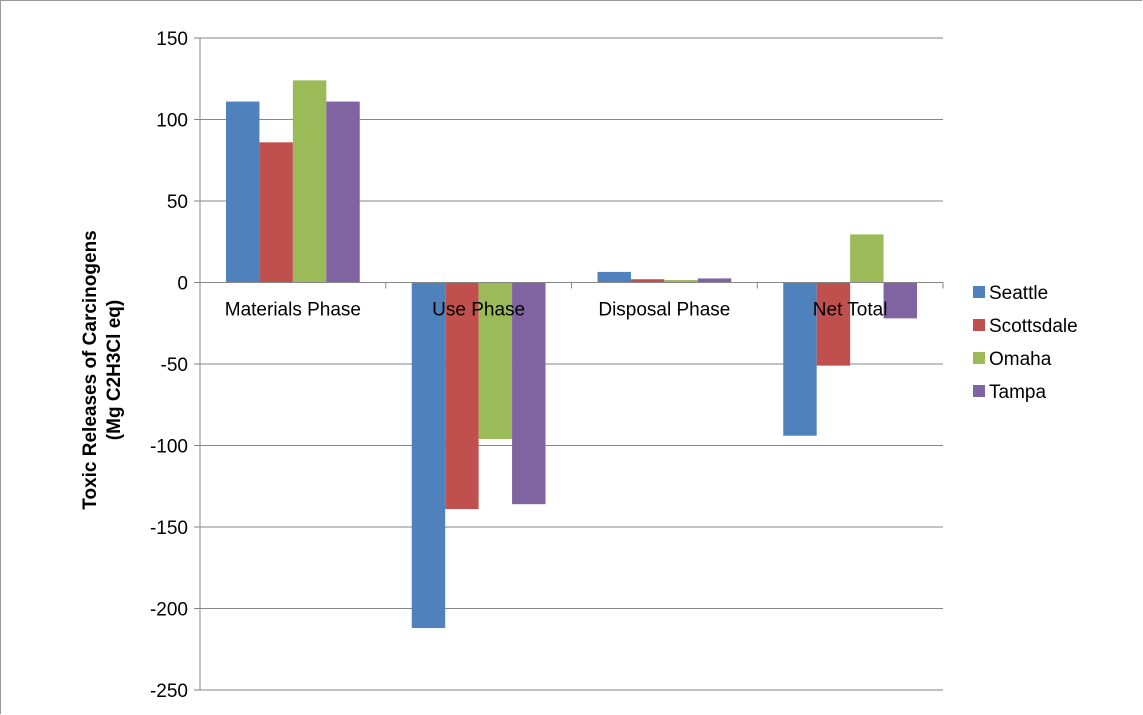 The height and width of the screenshot is (715, 1143). I want to click on x-category-label: Net Total, so click(850, 310).